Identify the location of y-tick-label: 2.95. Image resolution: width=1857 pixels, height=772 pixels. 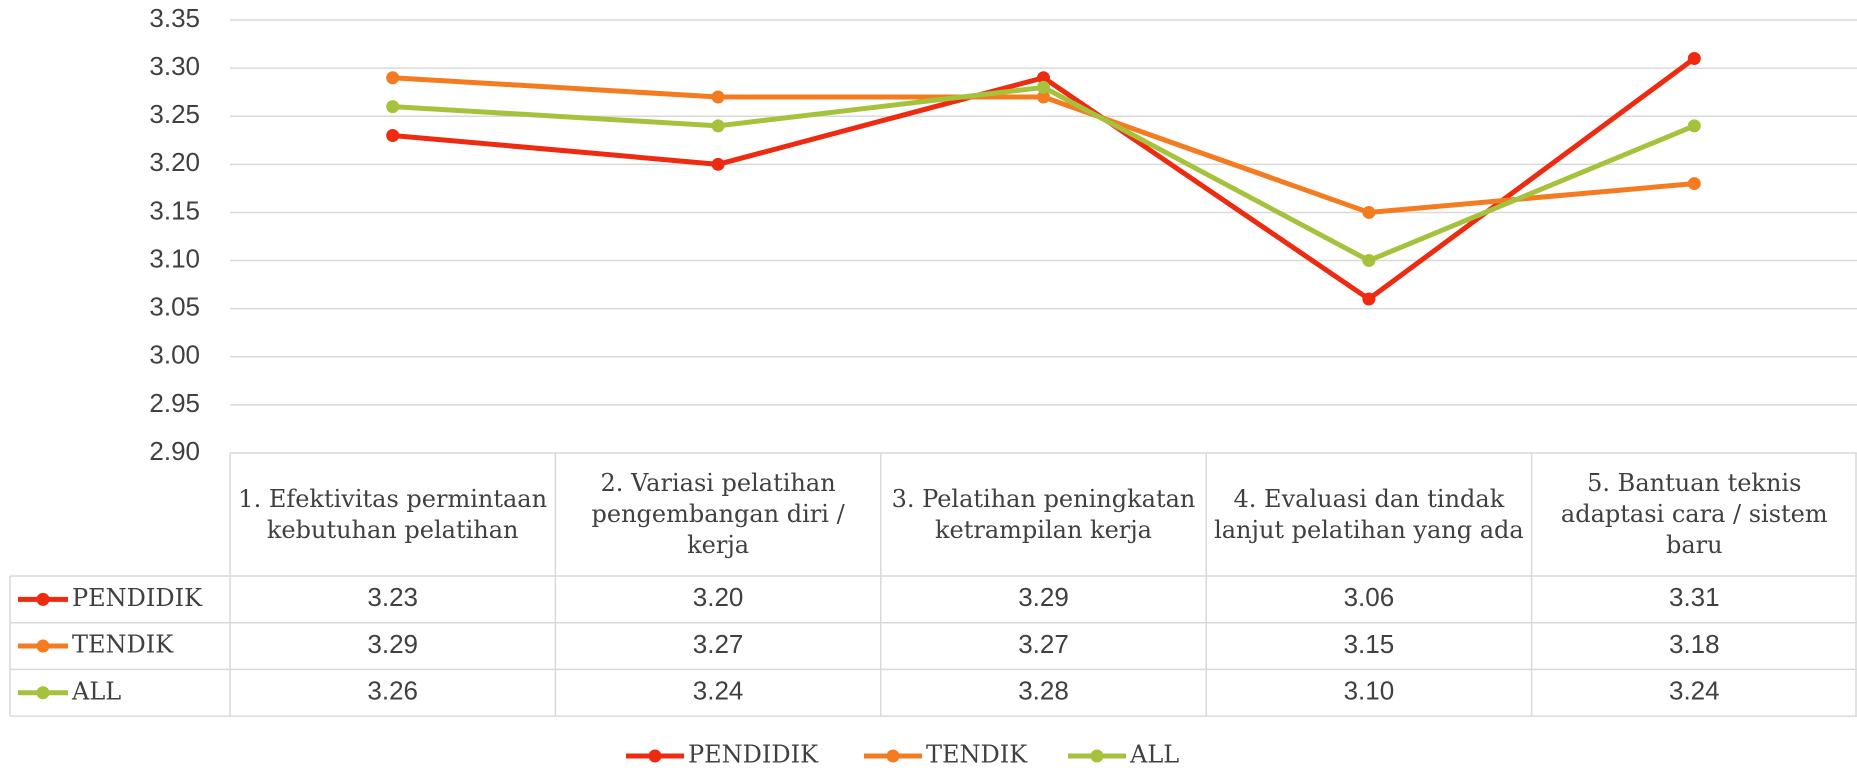
(174, 403).